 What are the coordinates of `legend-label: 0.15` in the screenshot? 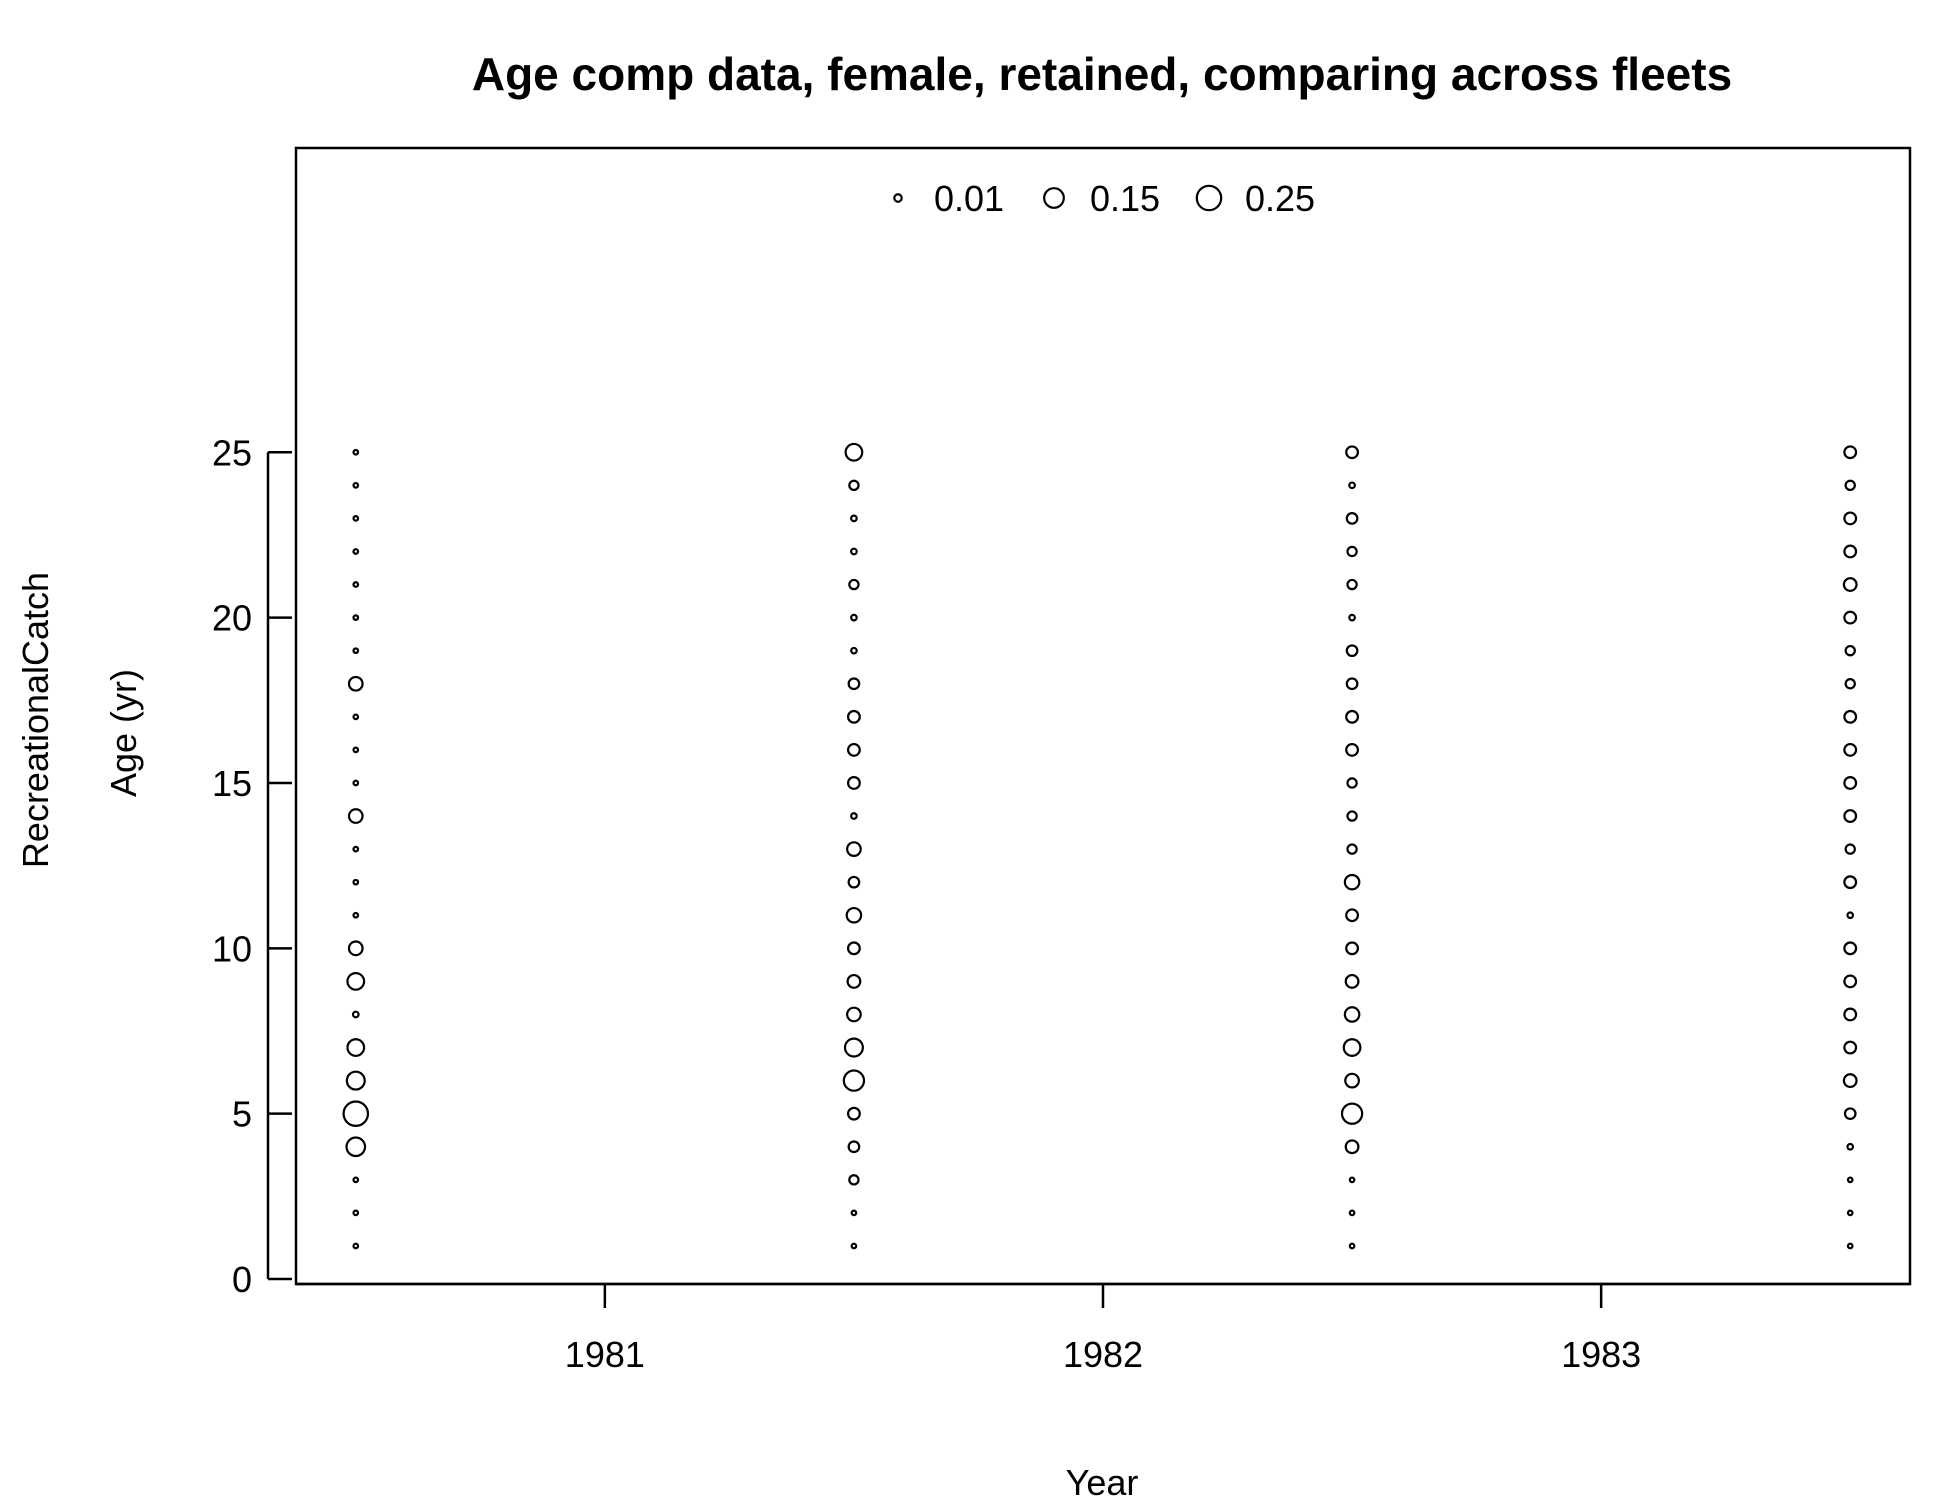 It's located at (1125, 198).